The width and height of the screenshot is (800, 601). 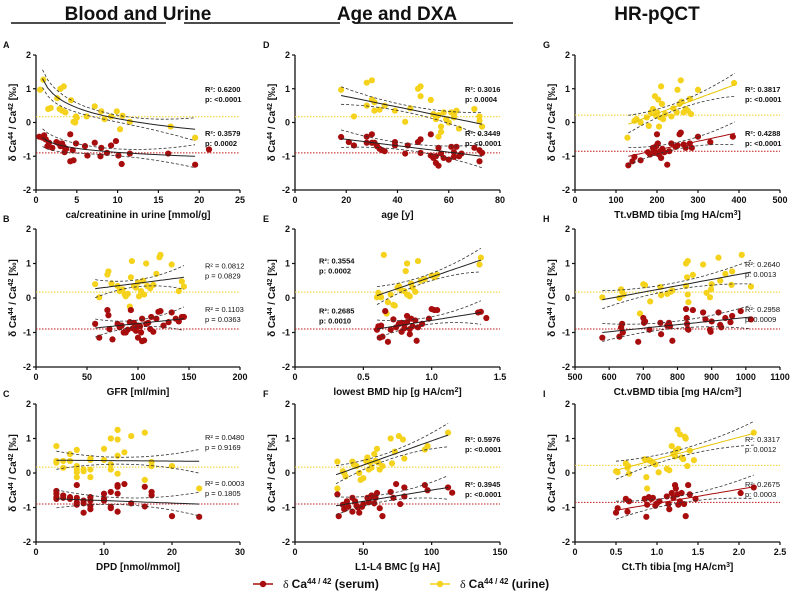 What do you see at coordinates (746, 377) in the screenshot?
I see `x-tick-label: 1000` at bounding box center [746, 377].